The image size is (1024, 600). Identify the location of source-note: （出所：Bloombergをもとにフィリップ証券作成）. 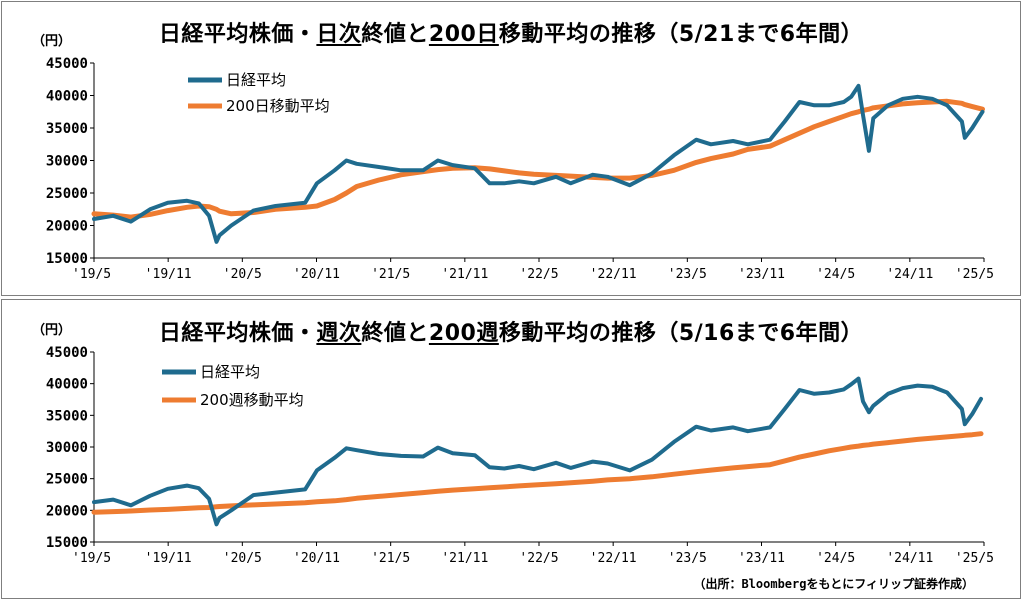
(833, 584).